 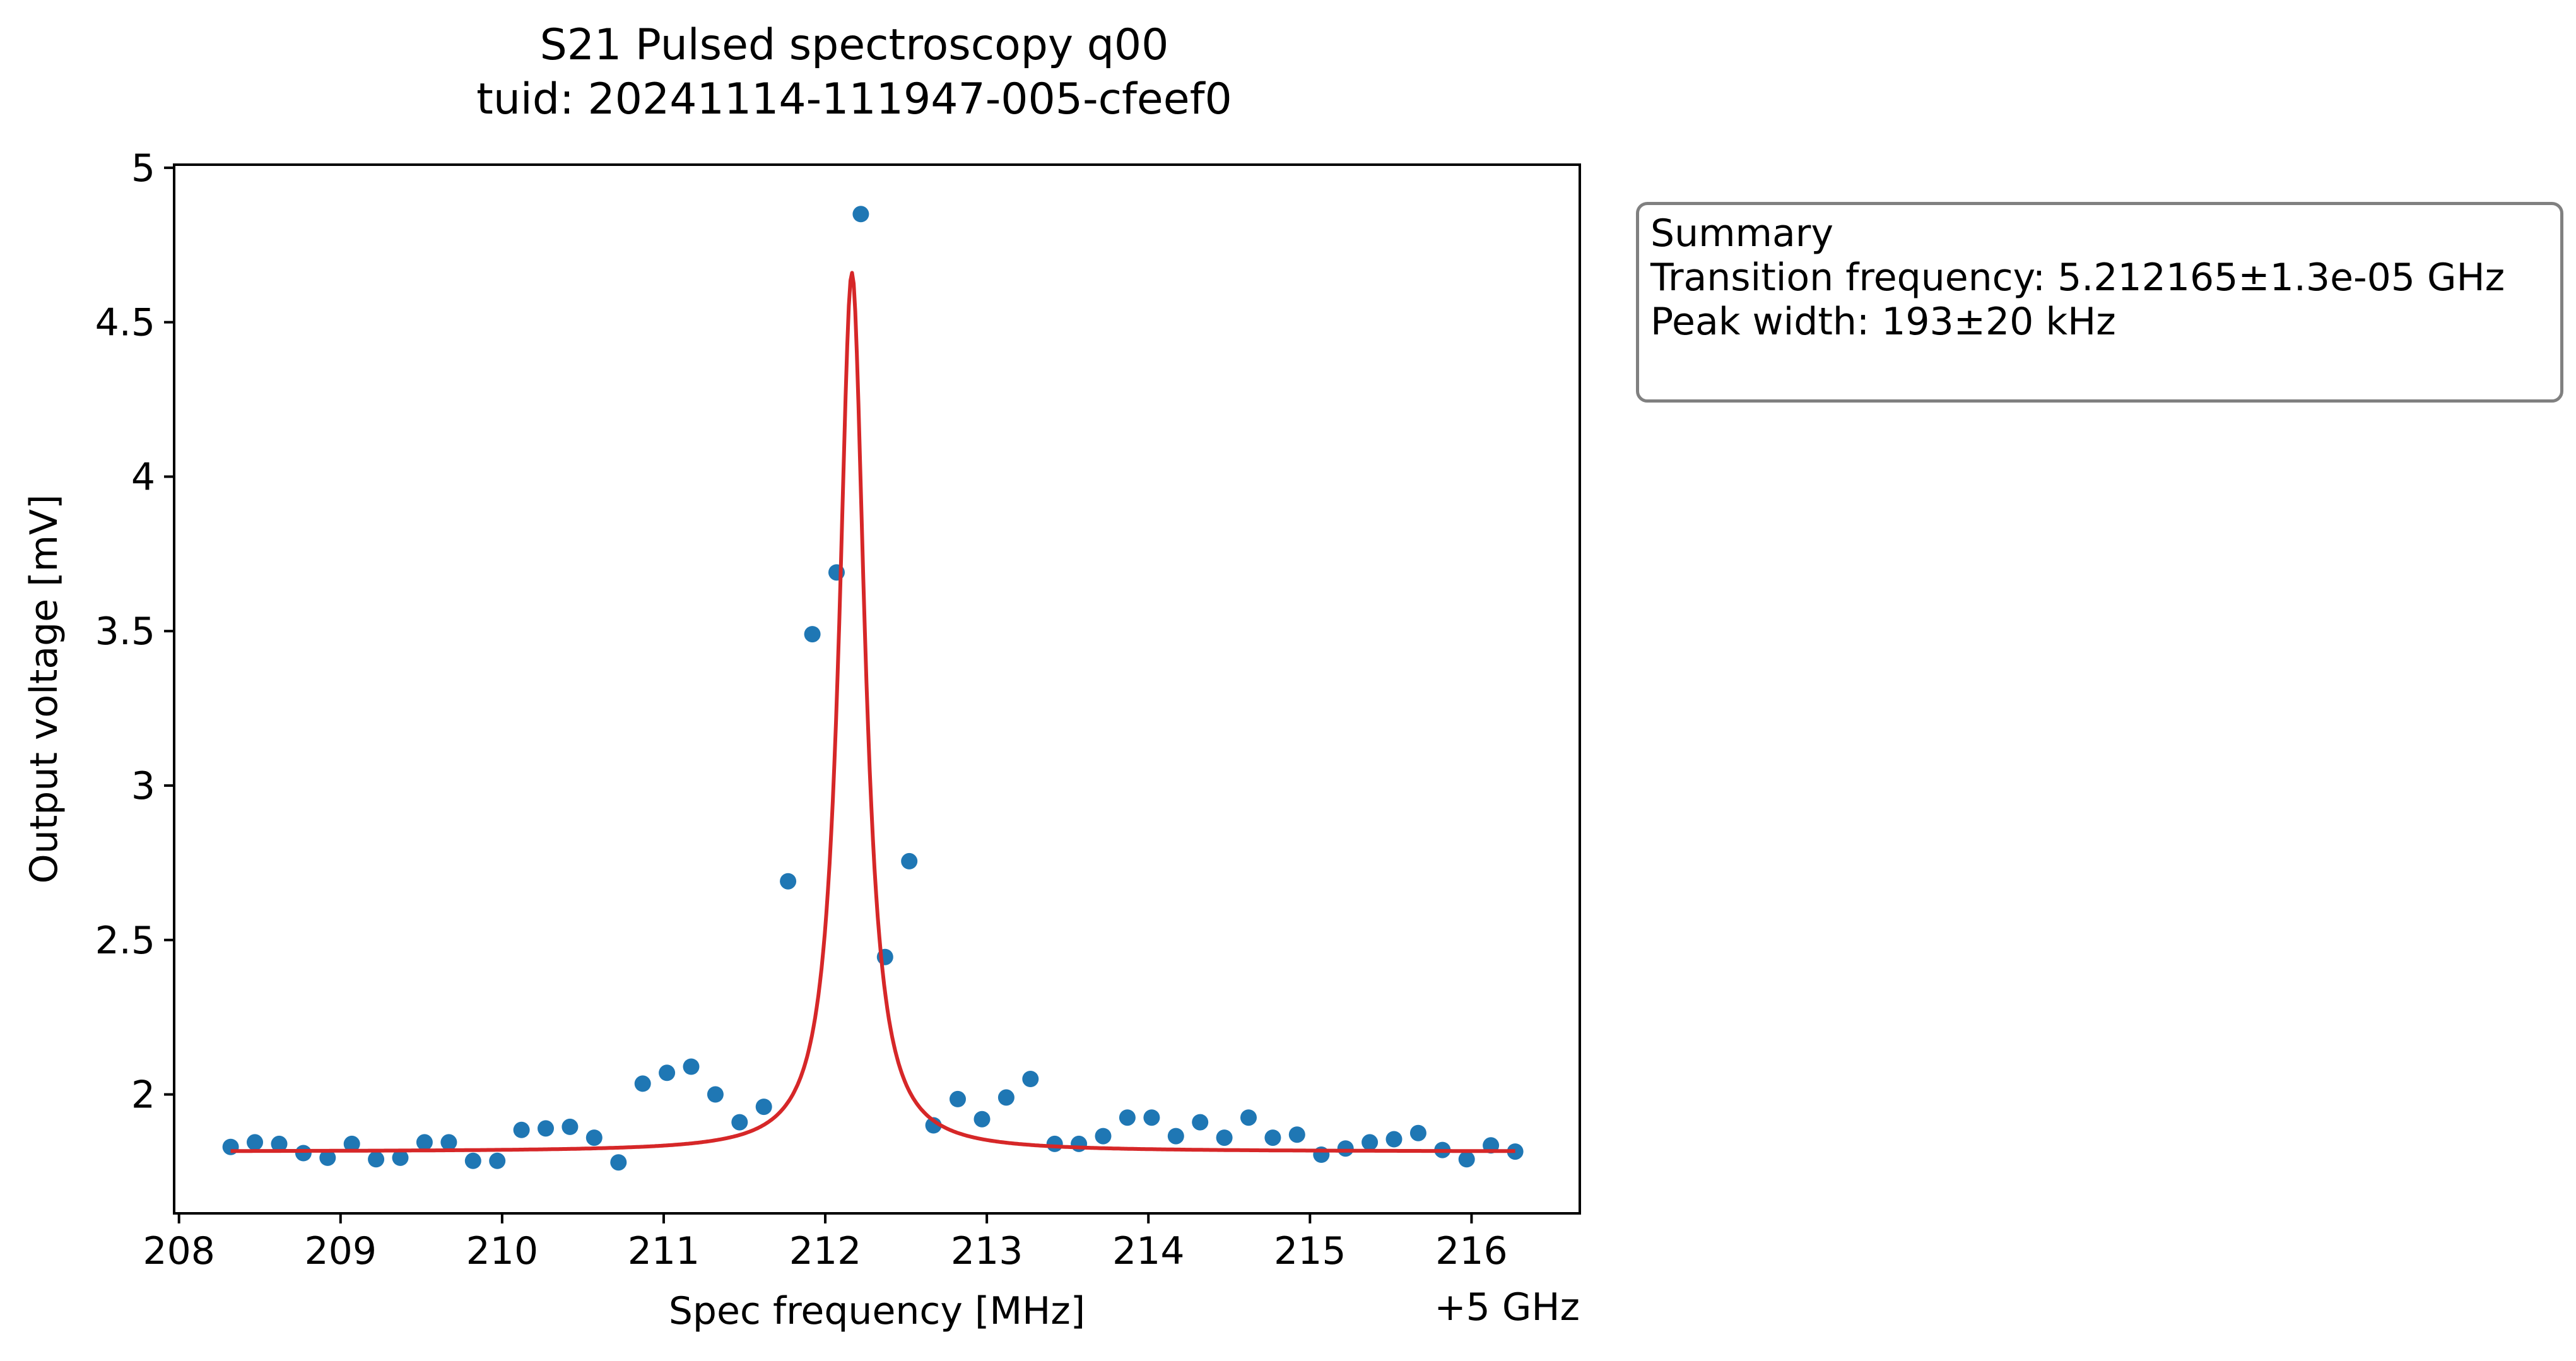 What do you see at coordinates (1883, 322) in the screenshot?
I see `summary-peak-width: Peak width: 193±20 kHz` at bounding box center [1883, 322].